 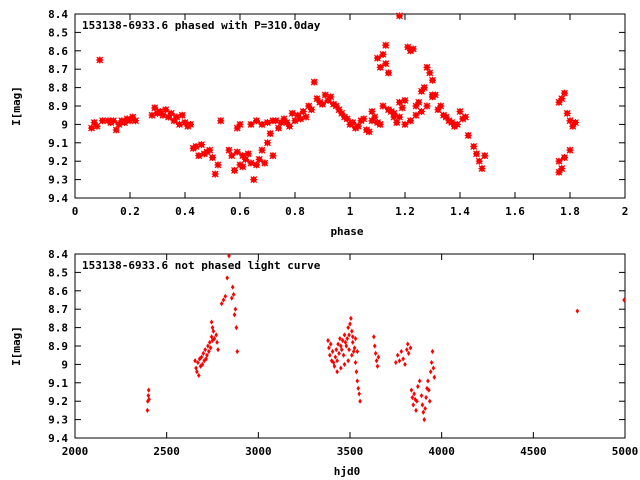 What do you see at coordinates (64, 124) in the screenshot?
I see `phased-y-tick-label: 9` at bounding box center [64, 124].